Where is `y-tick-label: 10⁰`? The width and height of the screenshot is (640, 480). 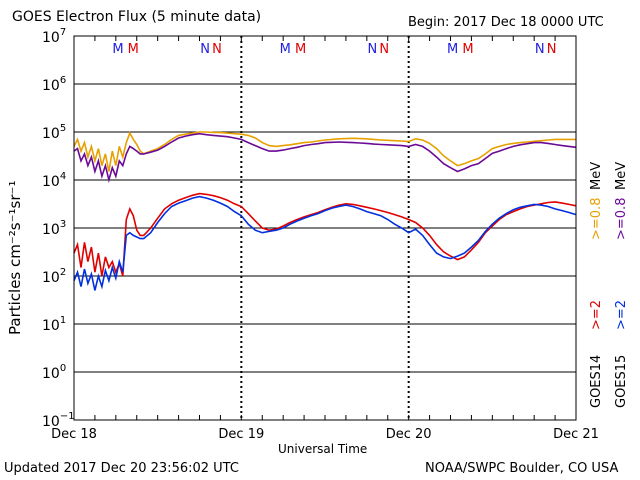
y-tick-label: 10⁰ is located at coordinates (54, 372).